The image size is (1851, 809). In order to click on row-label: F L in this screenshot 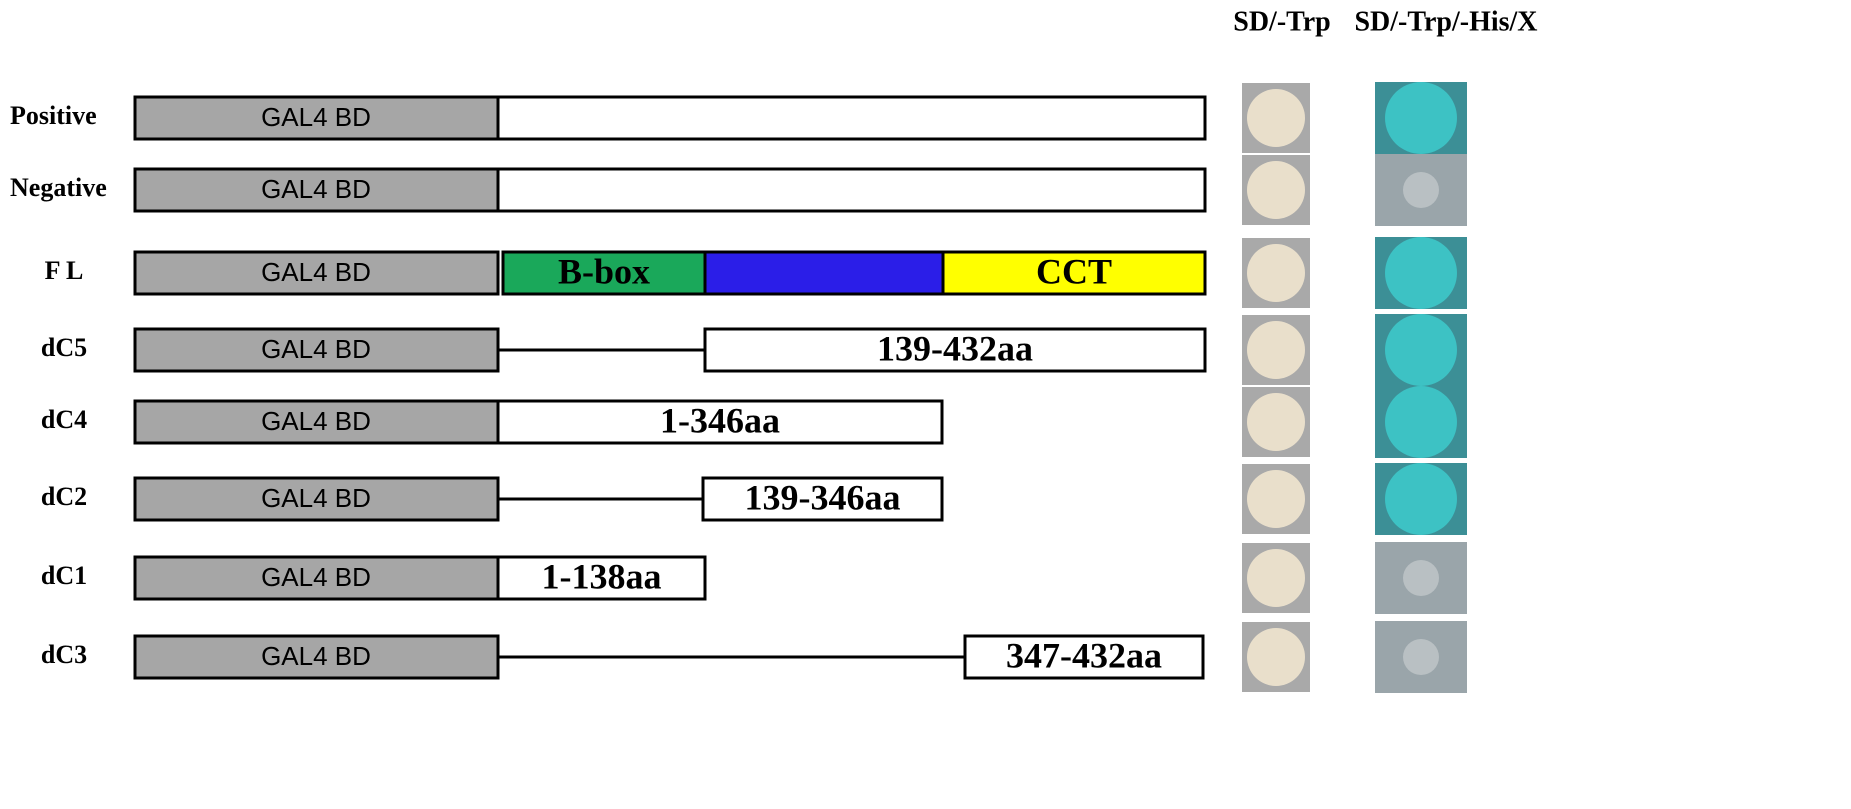, I will do `click(64, 270)`.